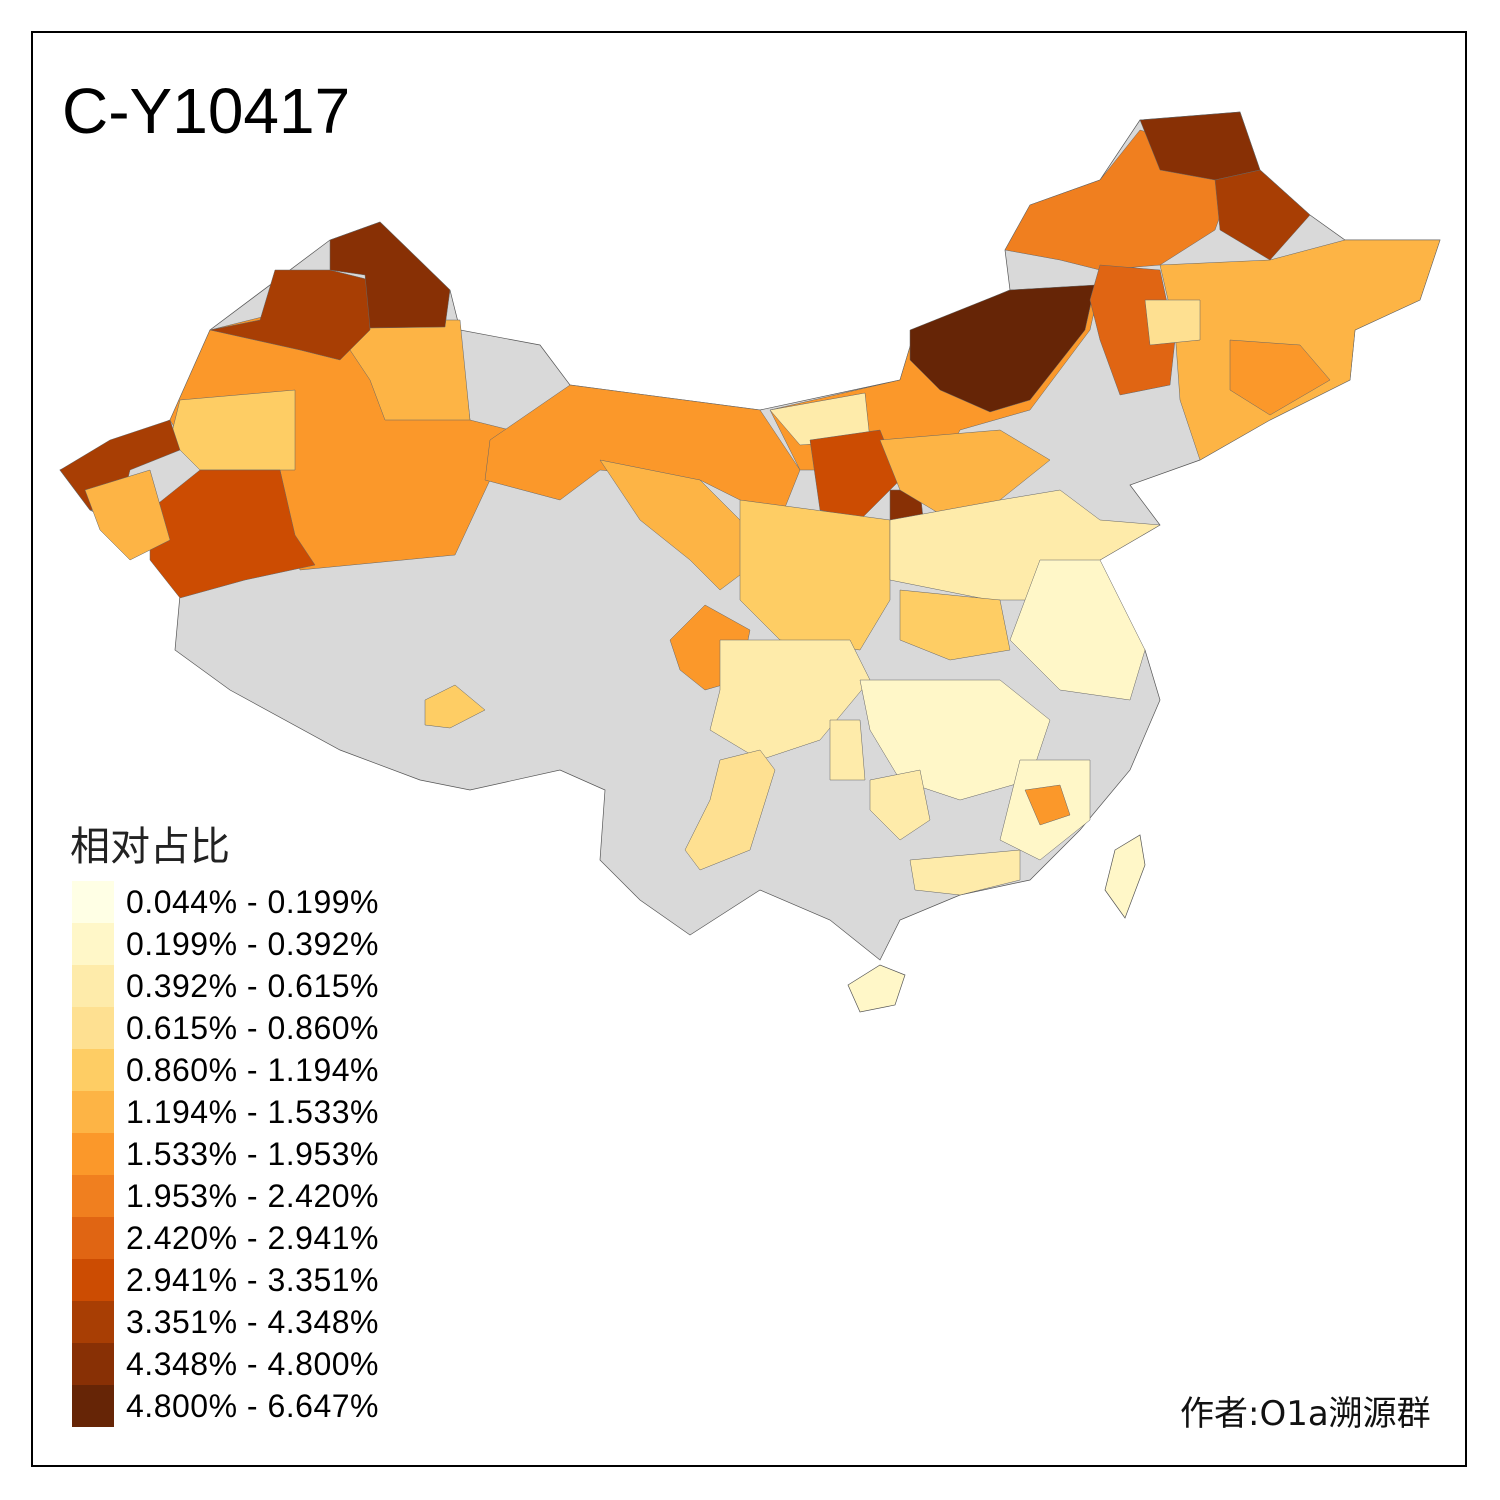 Image resolution: width=1500 pixels, height=1500 pixels. What do you see at coordinates (252, 1069) in the screenshot?
I see `legend-label: 0.860% - 1.194%` at bounding box center [252, 1069].